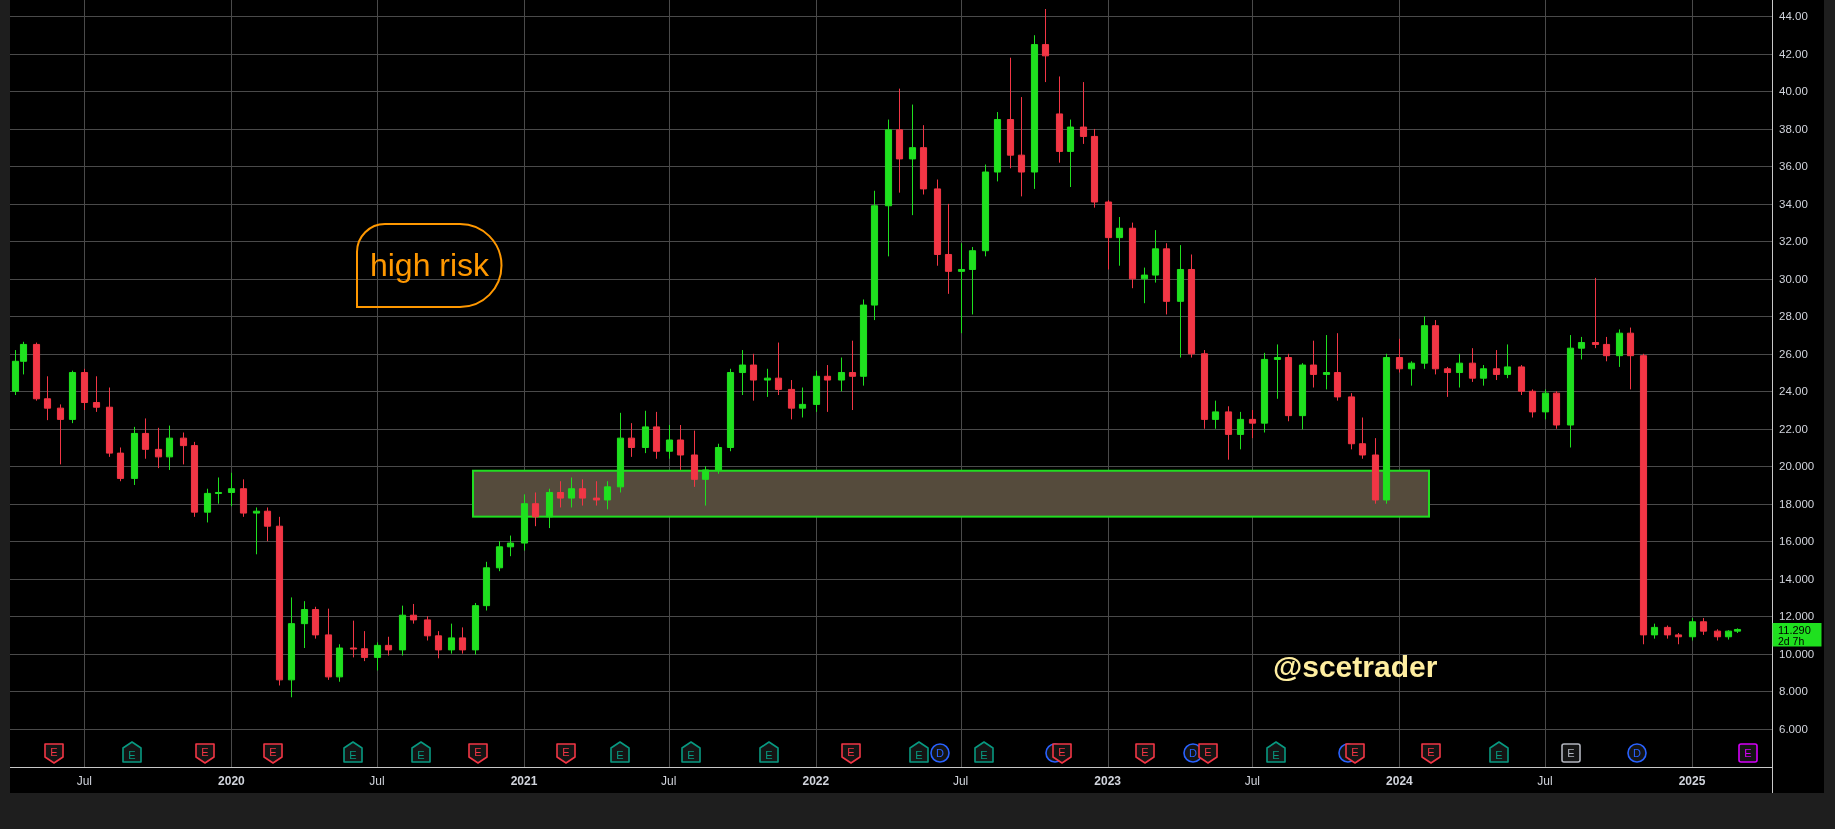  What do you see at coordinates (1793, 391) in the screenshot?
I see `y-tick-label: 24.00` at bounding box center [1793, 391].